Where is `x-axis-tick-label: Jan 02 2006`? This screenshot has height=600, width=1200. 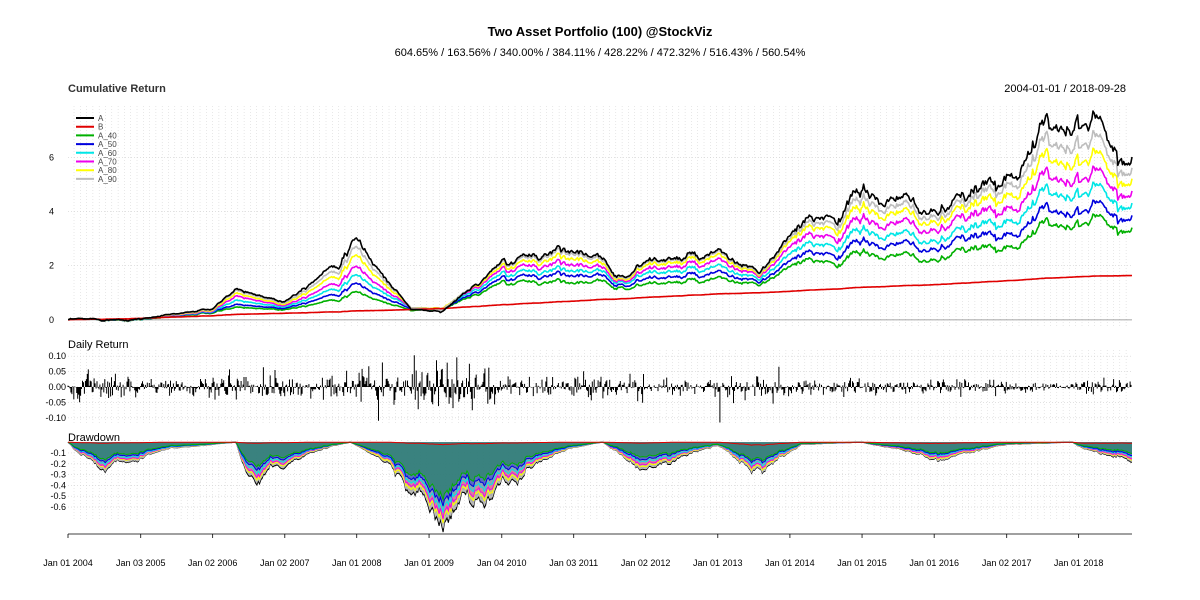 x-axis-tick-label: Jan 02 2006 is located at coordinates (213, 563).